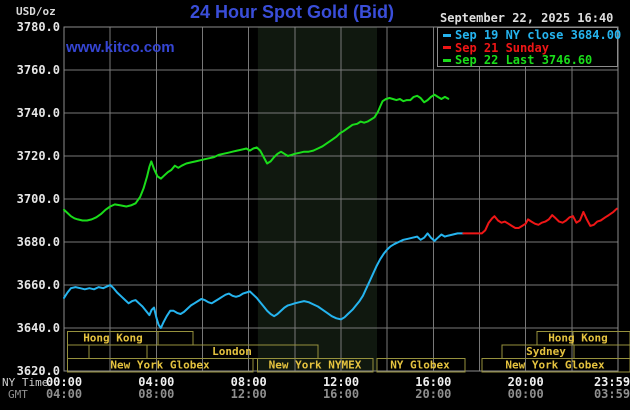 This screenshot has height=410, width=630. What do you see at coordinates (120, 47) in the screenshot?
I see `kitco-watermark-link: www.kitco.com` at bounding box center [120, 47].